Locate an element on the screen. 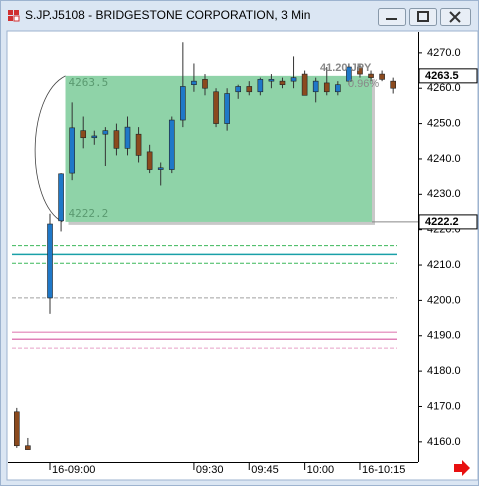 The height and width of the screenshot is (491, 479). change-label: 41.20 JPY is located at coordinates (346, 68).